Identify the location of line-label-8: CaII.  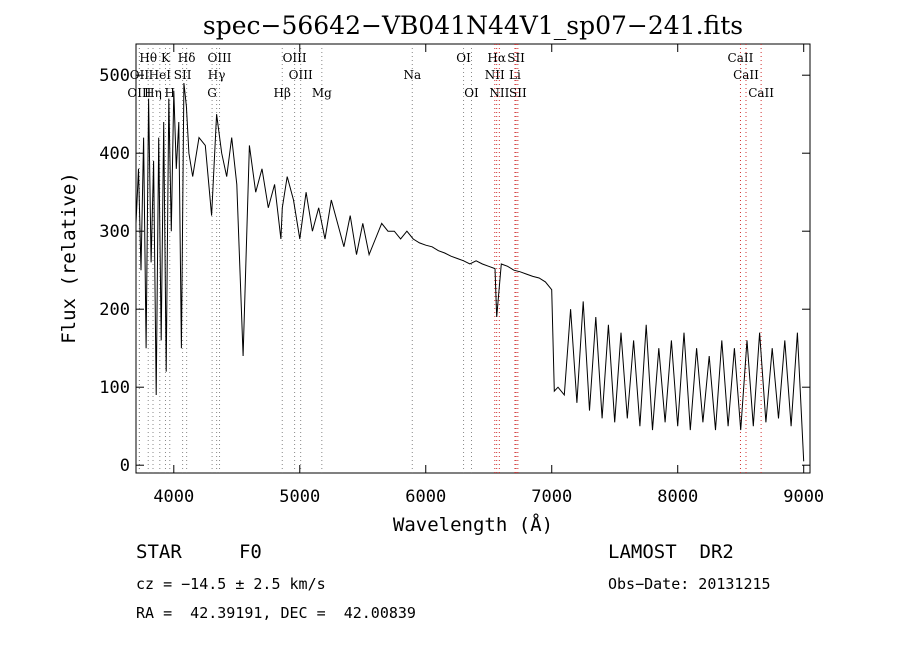
(741, 58).